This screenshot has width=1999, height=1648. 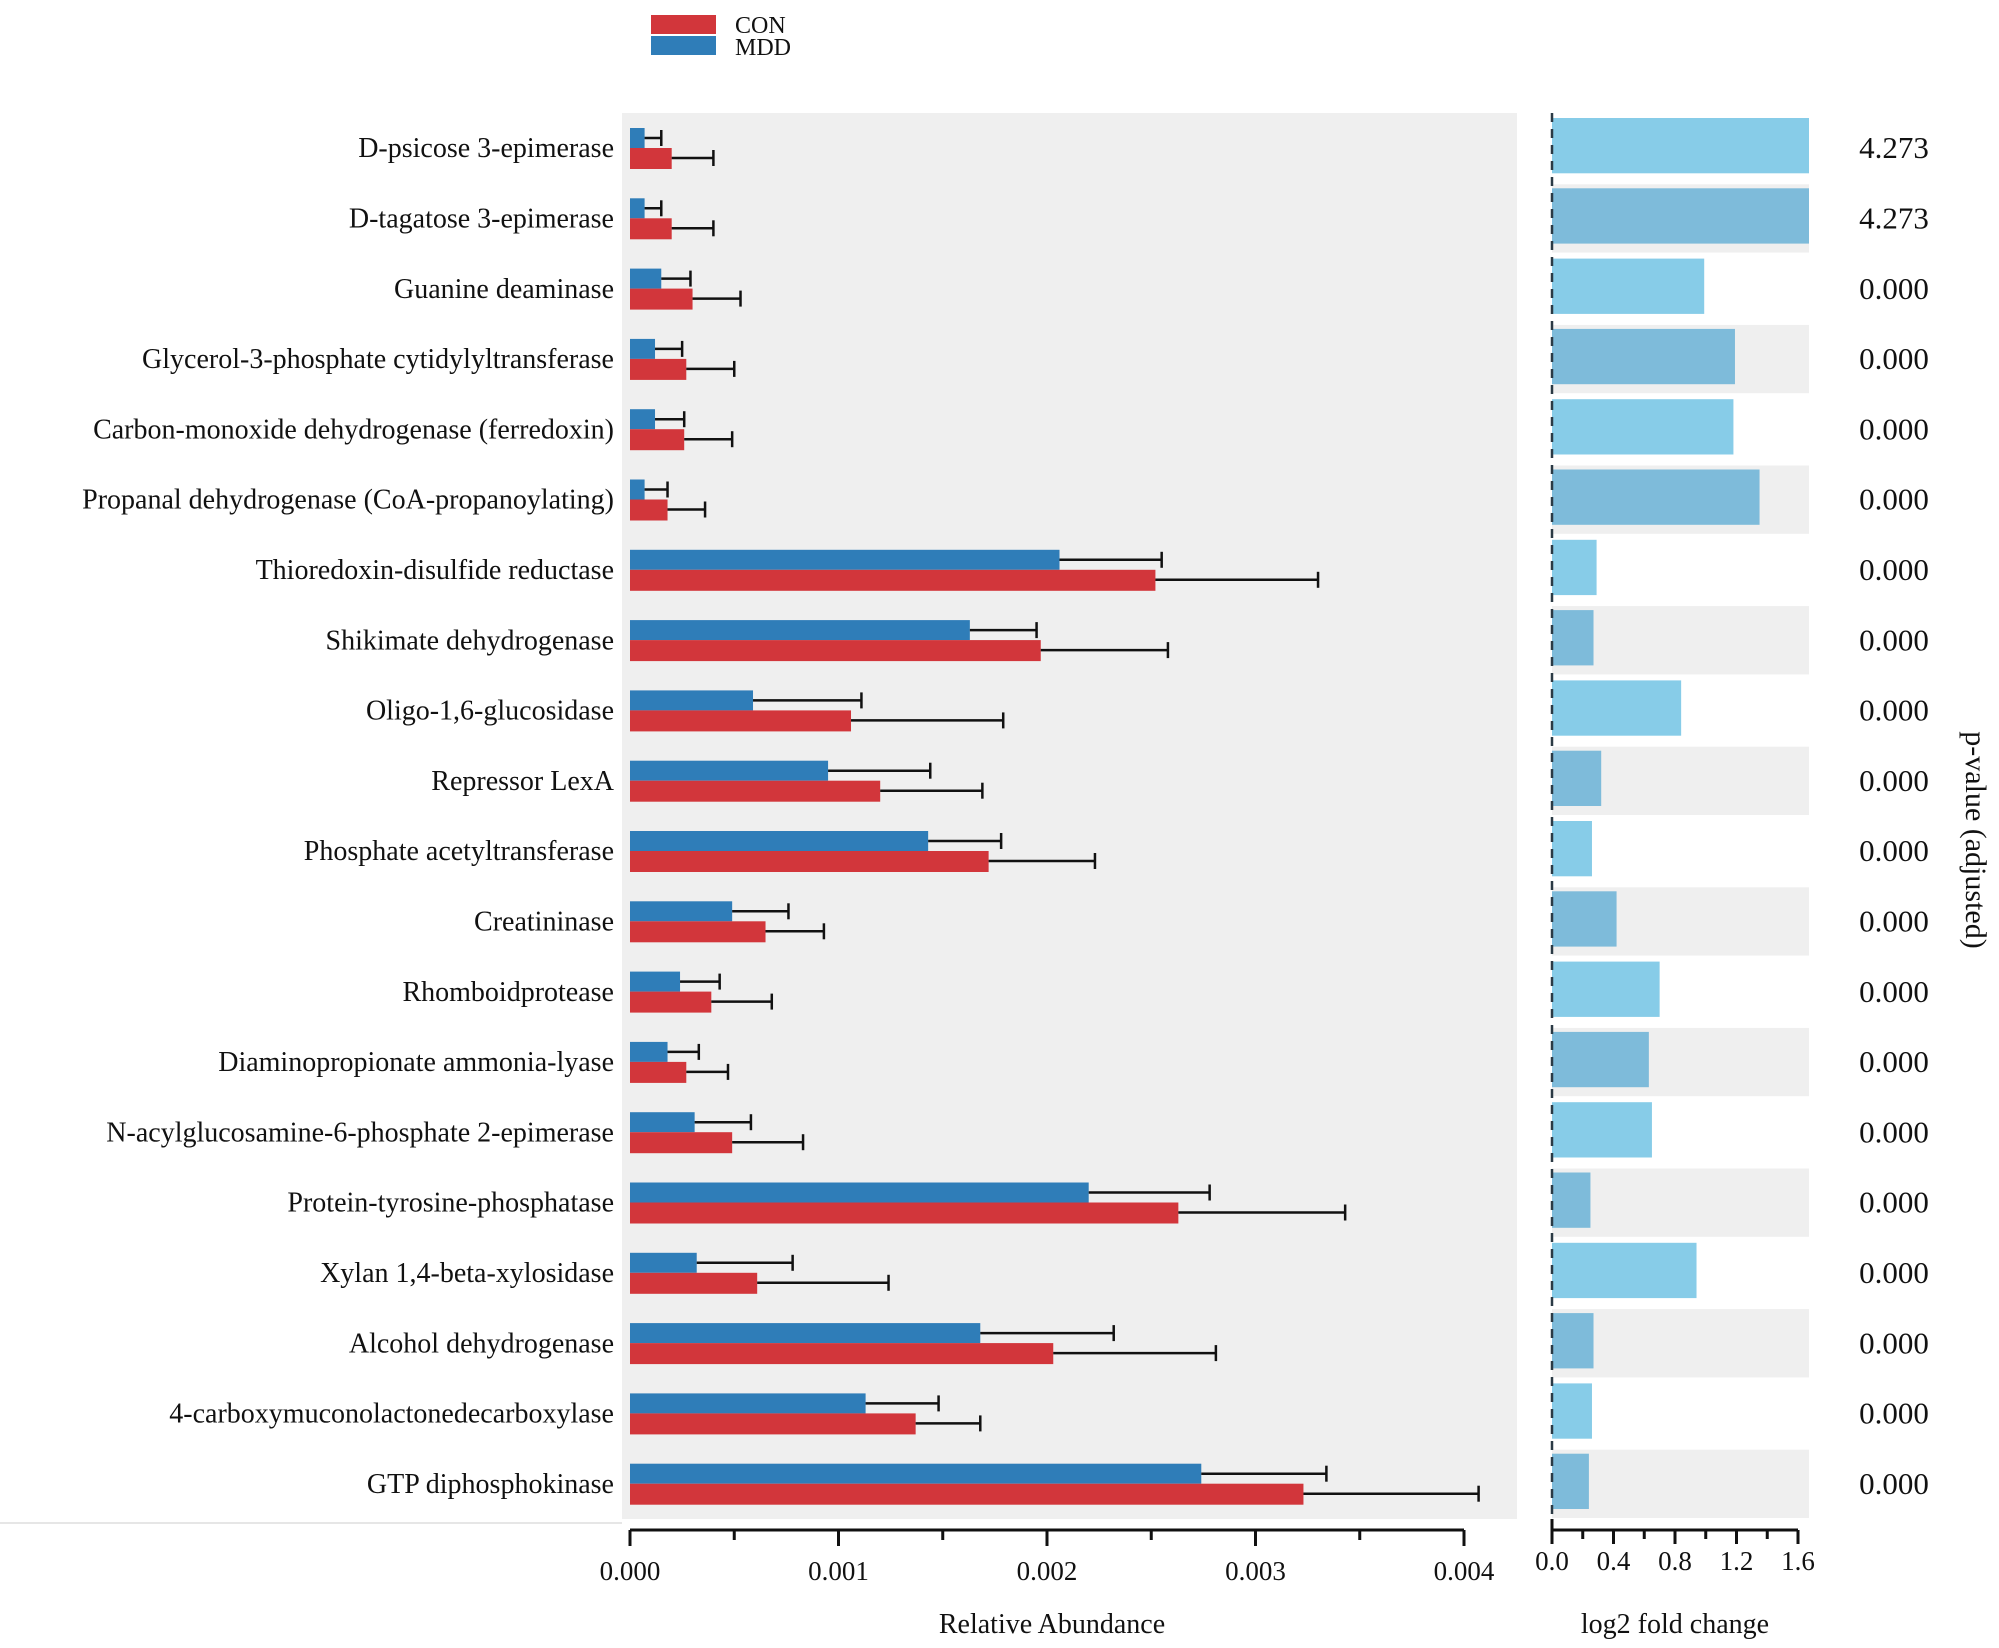 I want to click on category-label: GTP diphosphokinase, so click(x=490, y=1484).